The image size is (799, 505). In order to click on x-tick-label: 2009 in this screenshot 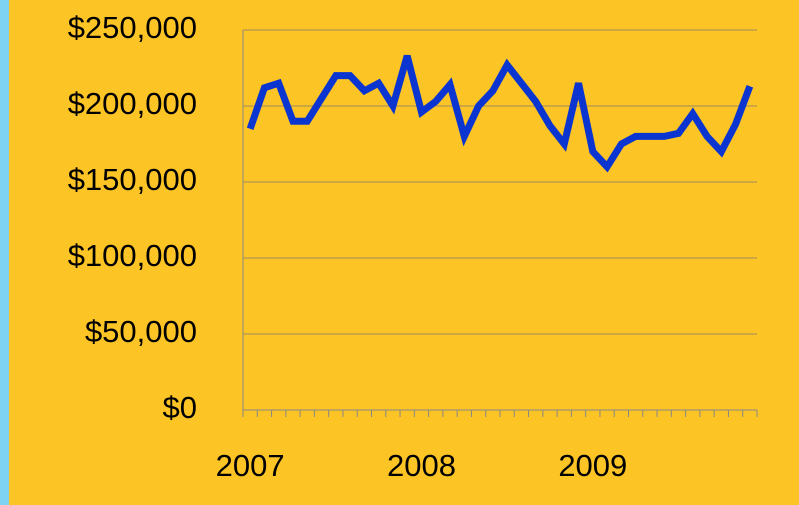, I will do `click(592, 465)`.